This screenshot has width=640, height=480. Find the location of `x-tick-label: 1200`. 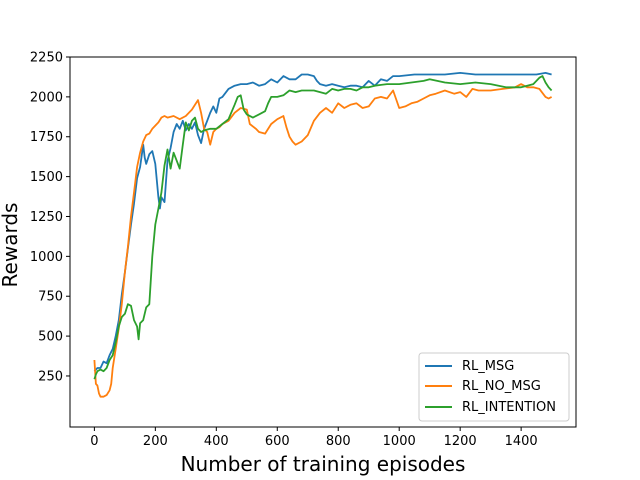

x-tick-label: 1200 is located at coordinates (460, 441).